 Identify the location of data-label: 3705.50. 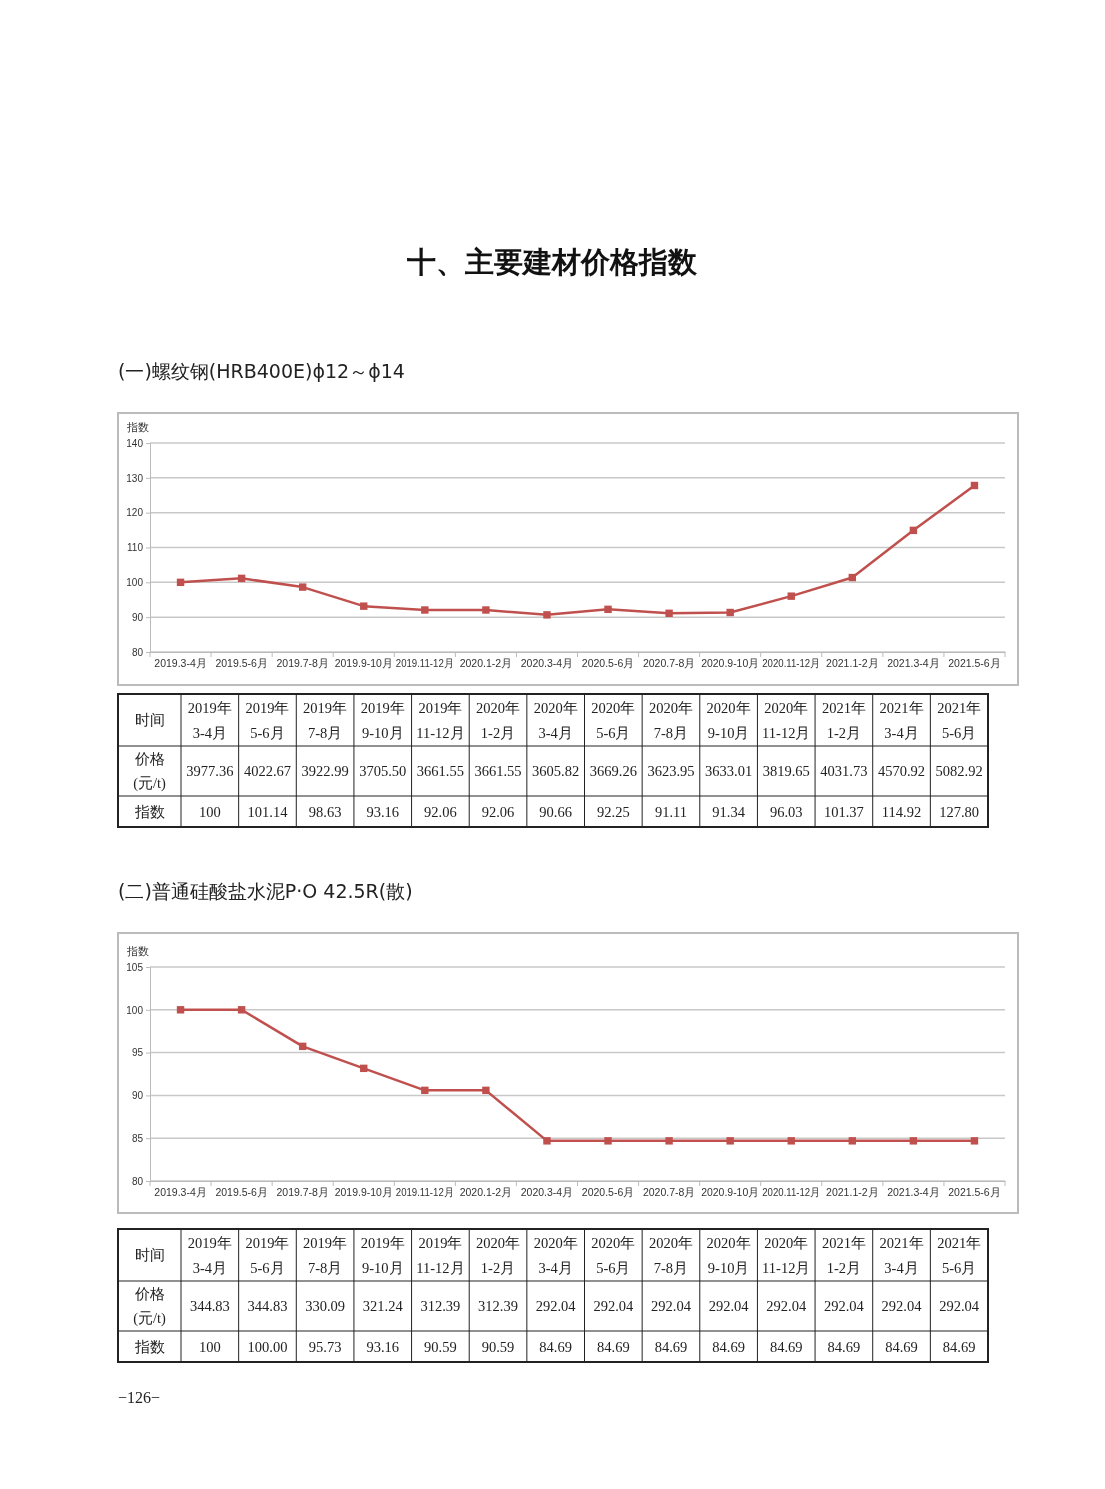
(383, 771).